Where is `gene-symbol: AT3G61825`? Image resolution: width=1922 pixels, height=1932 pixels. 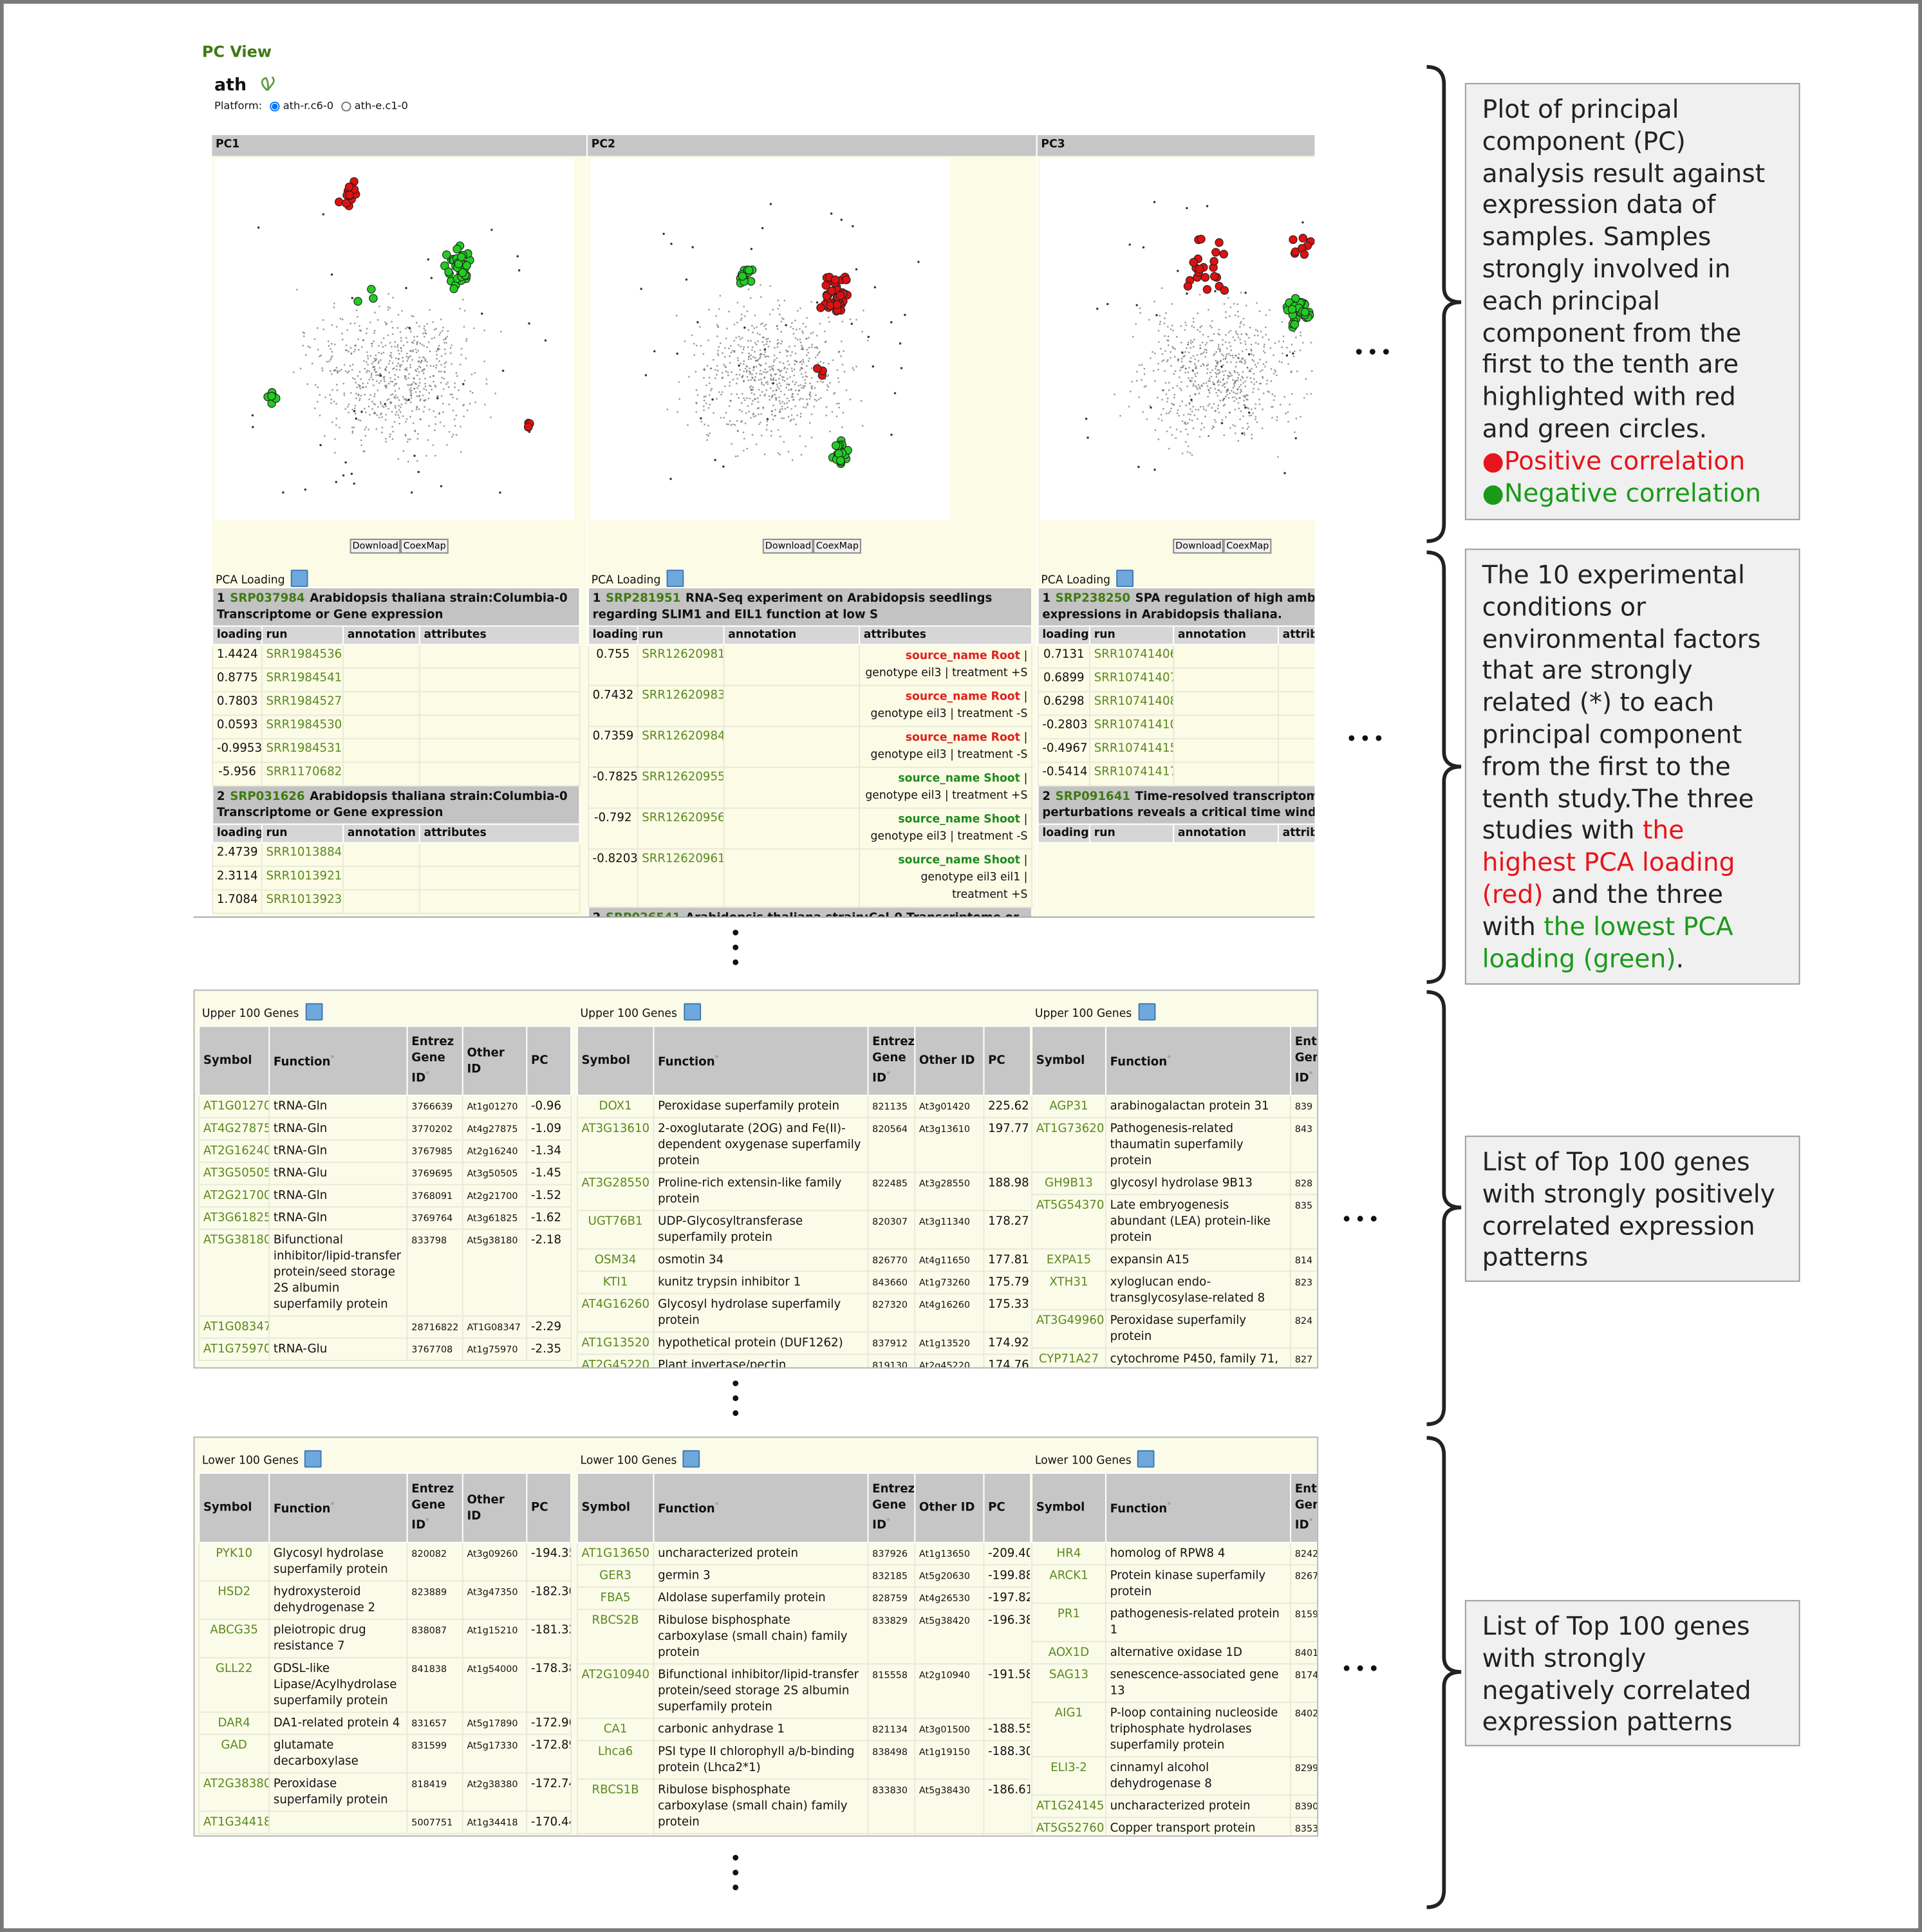
gene-symbol: AT3G61825 is located at coordinates (234, 1218).